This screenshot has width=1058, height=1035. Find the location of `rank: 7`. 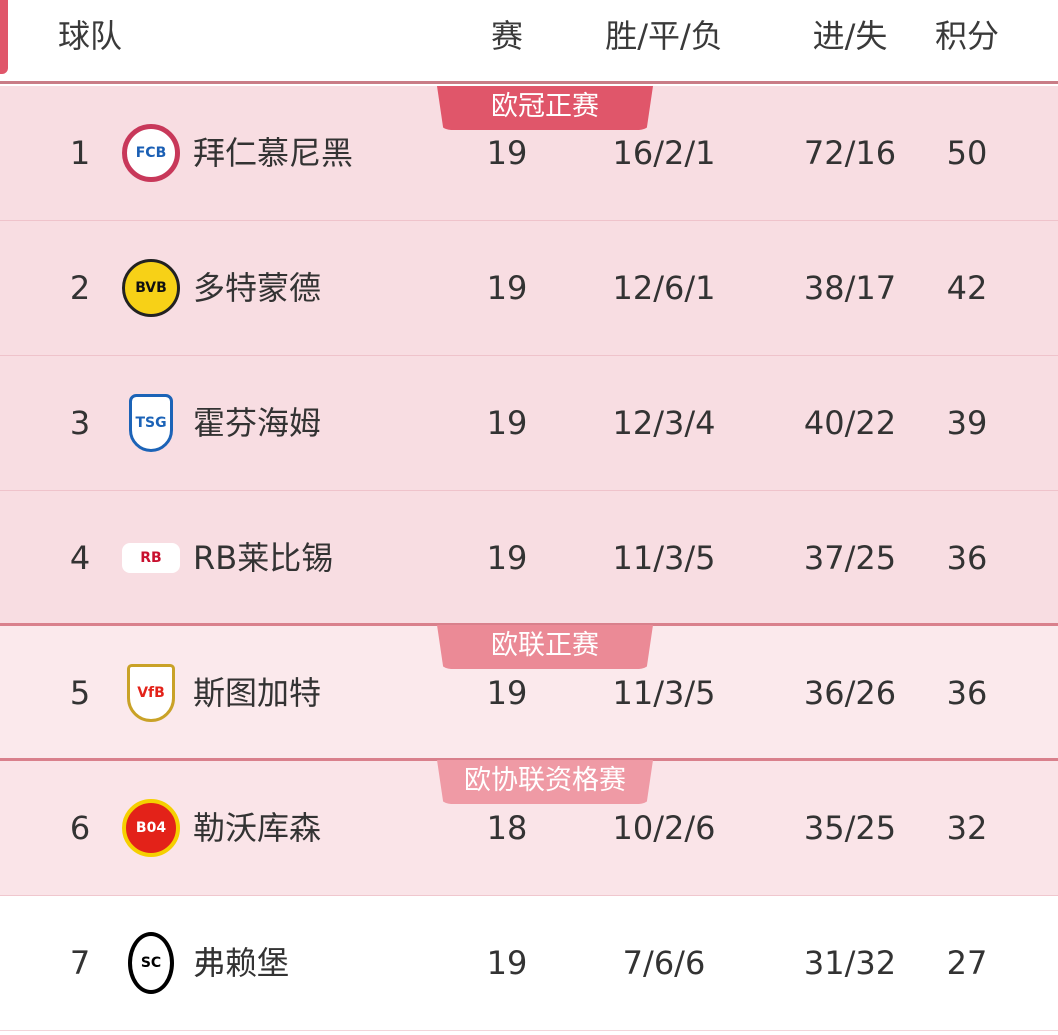

rank: 7 is located at coordinates (80, 963).